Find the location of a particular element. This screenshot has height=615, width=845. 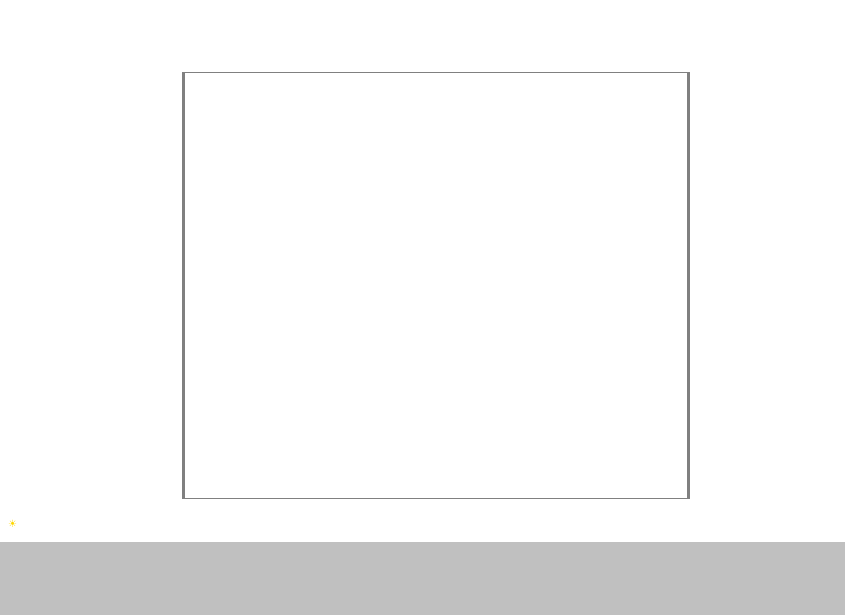

current-time: ☀ is located at coordinates (12, 524).